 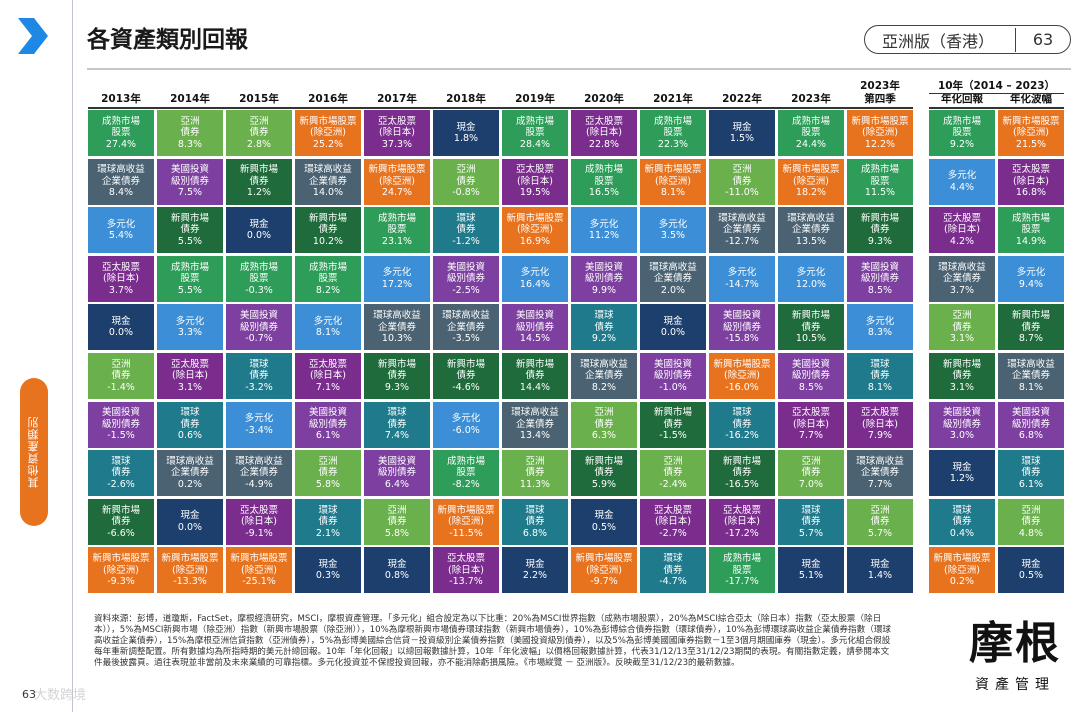 I want to click on asset-return-value: 12.2%, so click(x=880, y=144).